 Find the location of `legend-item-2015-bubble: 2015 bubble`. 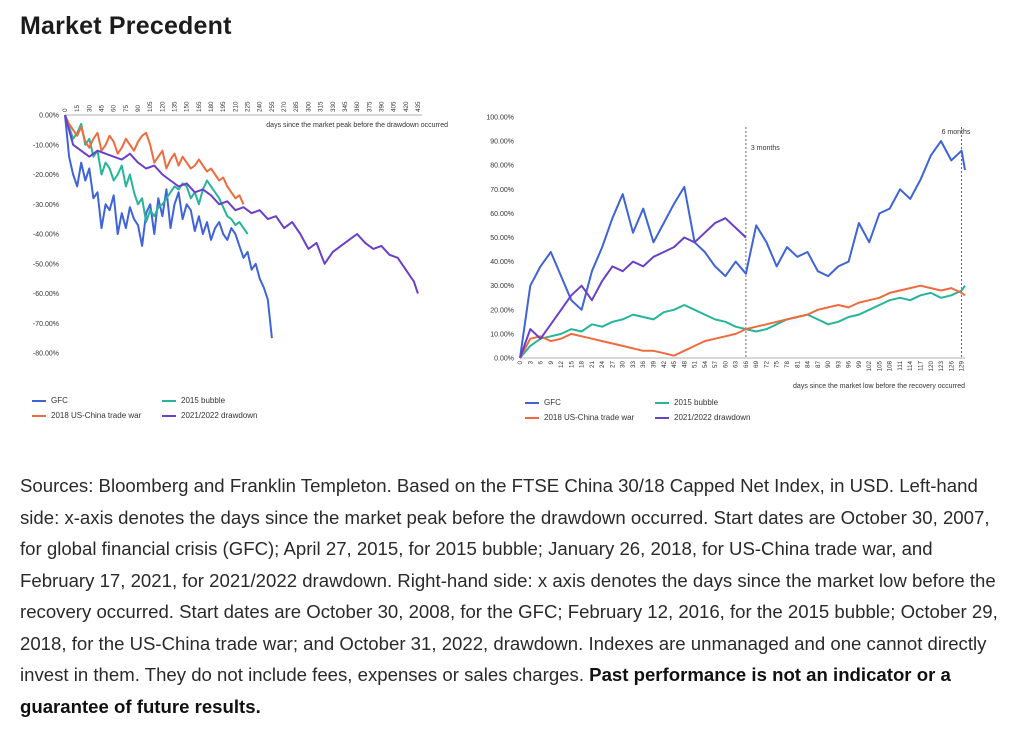

legend-item-2015-bubble: 2015 bubble is located at coordinates (193, 400).